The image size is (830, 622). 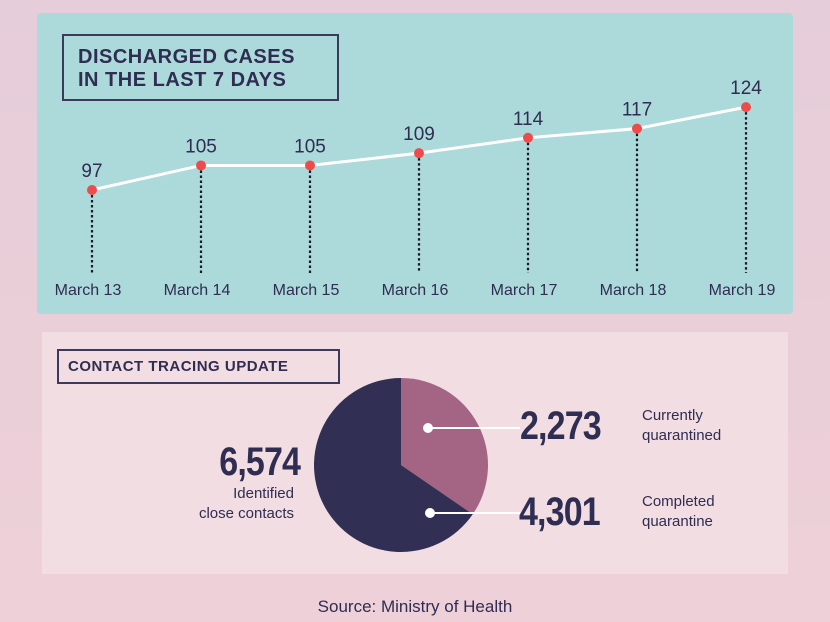 I want to click on slice-value-completed: 4,301, so click(x=560, y=512).